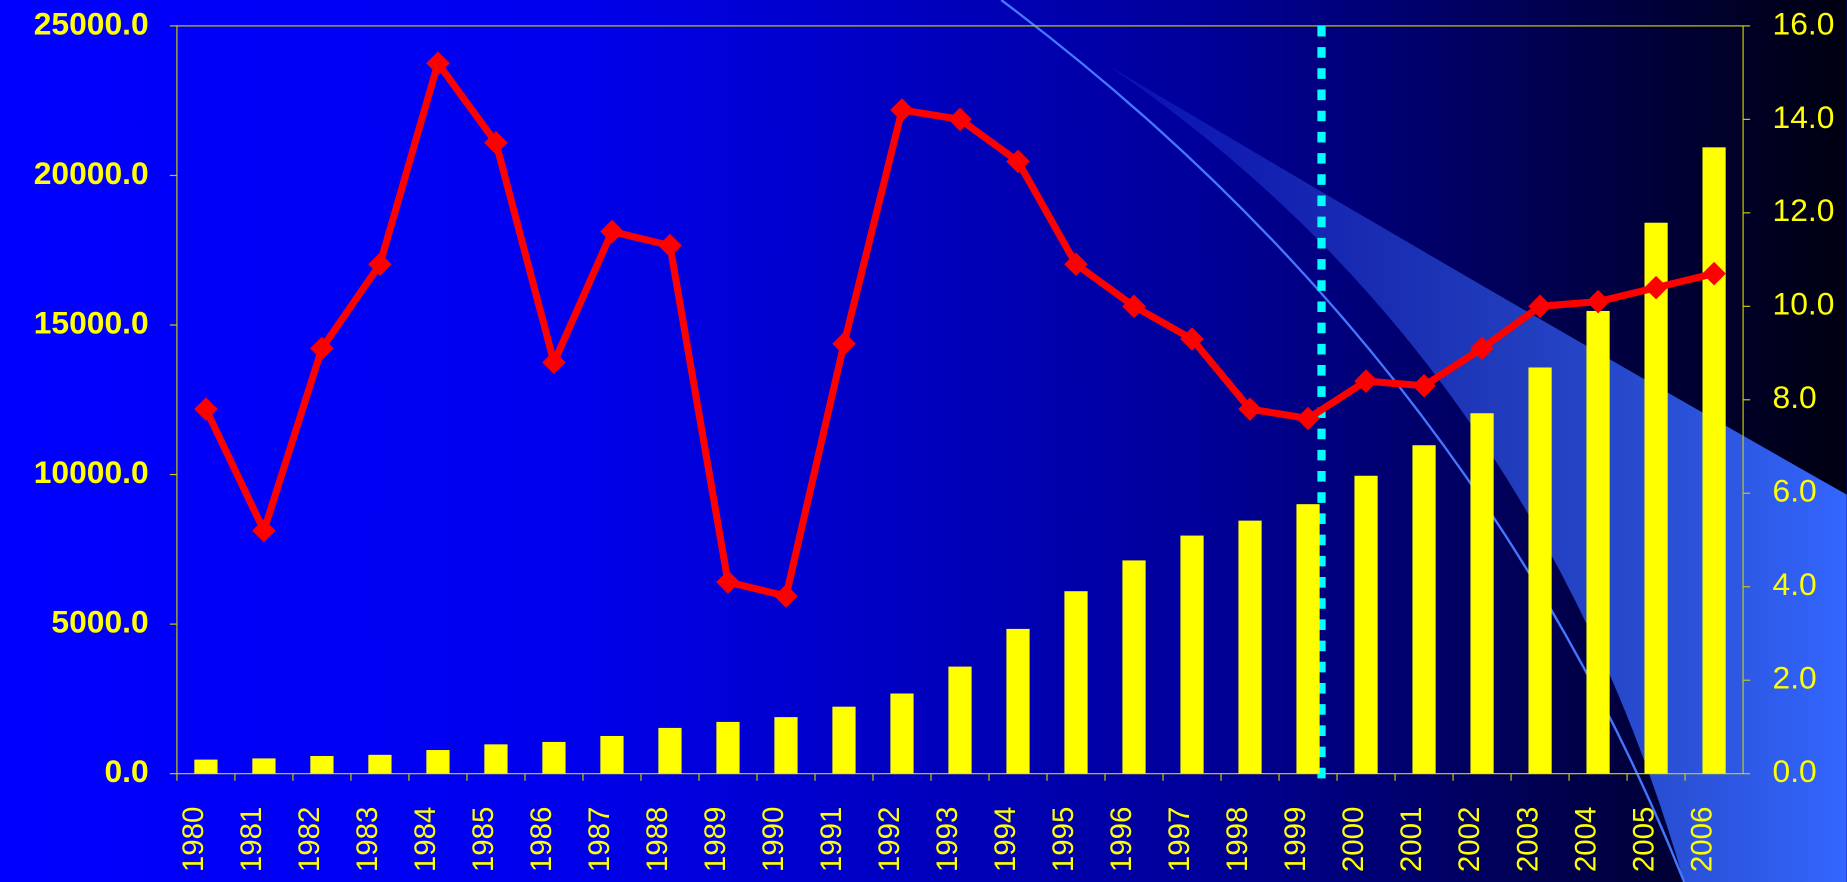  I want to click on x-tick-label: 1987, so click(599, 839).